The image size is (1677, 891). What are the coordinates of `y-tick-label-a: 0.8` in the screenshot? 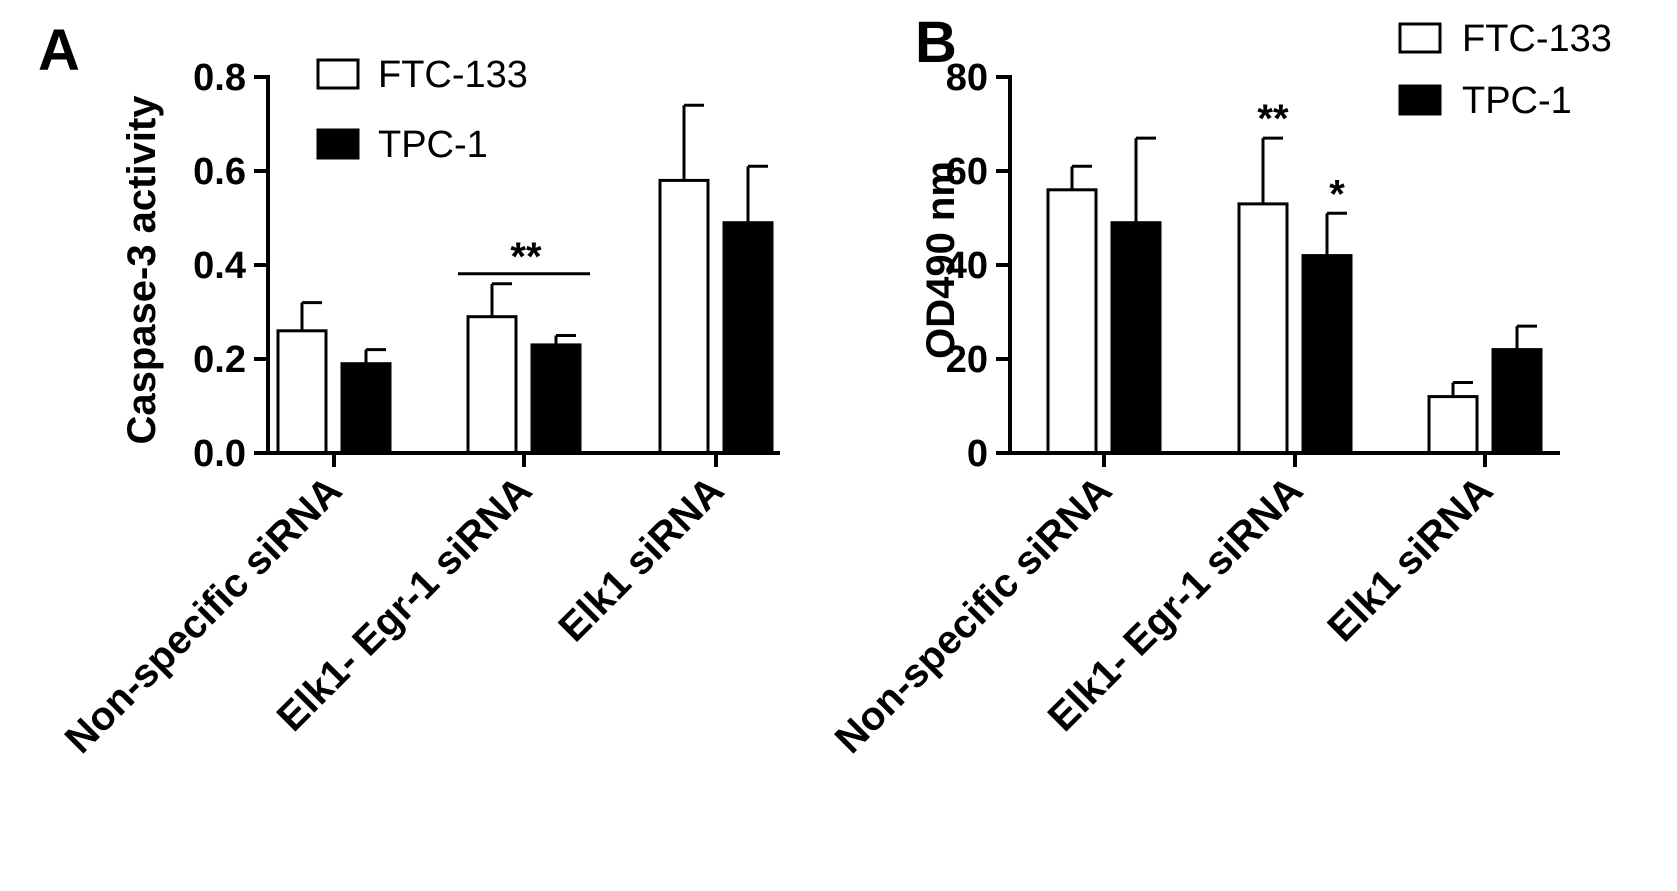 It's located at (219, 78).